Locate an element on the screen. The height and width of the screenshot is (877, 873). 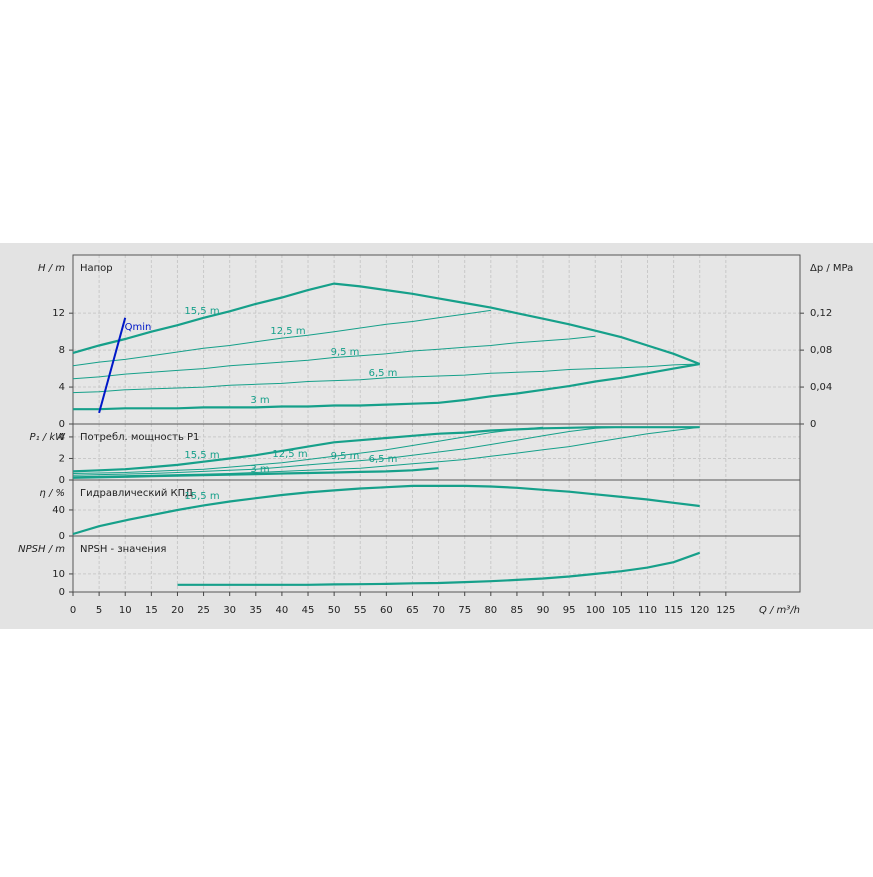
y2-tick-label: 0,08 is located at coordinates (821, 350).